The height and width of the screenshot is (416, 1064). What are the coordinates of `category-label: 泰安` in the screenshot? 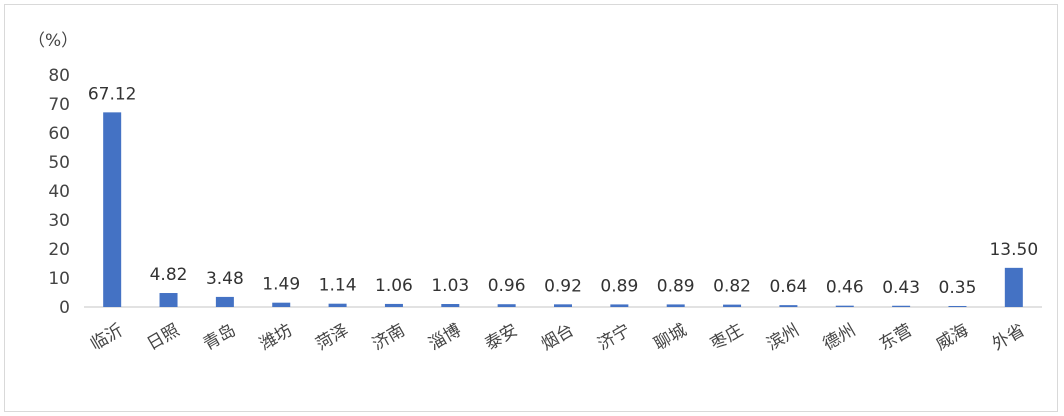 It's located at (501, 337).